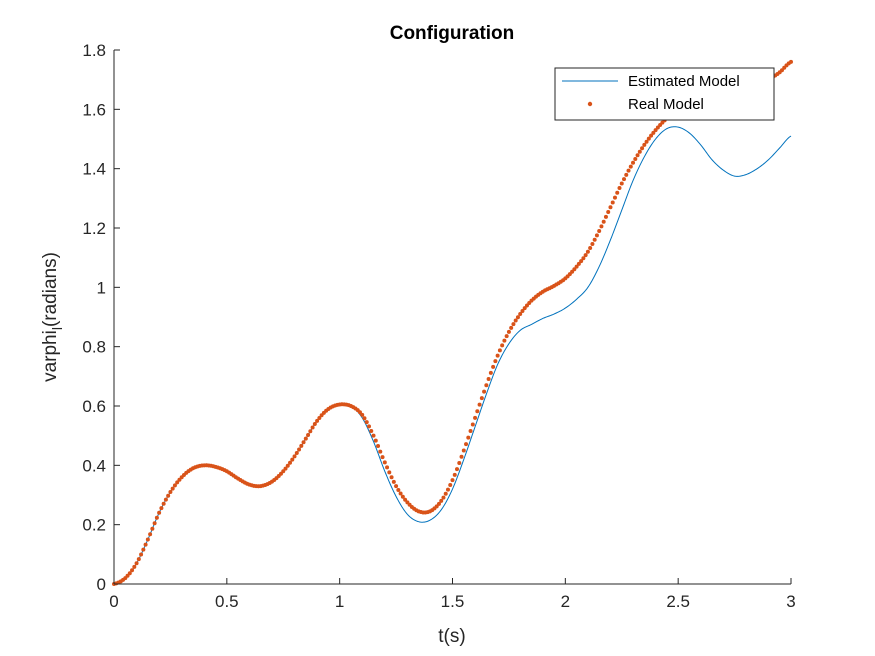 This screenshot has width=875, height=656. What do you see at coordinates (452, 33) in the screenshot?
I see `chart-title: Configuration` at bounding box center [452, 33].